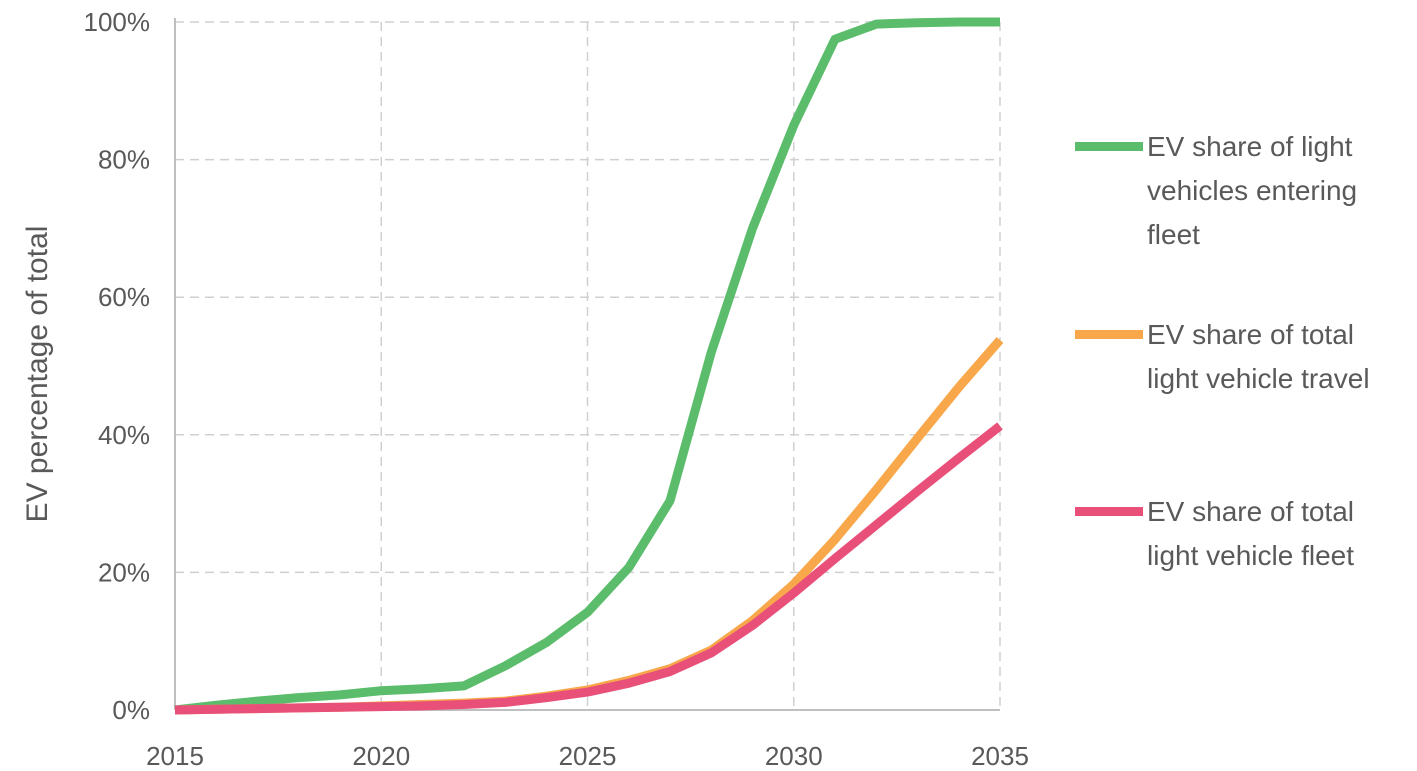 The width and height of the screenshot is (1417, 771). Describe the element at coordinates (1000, 756) in the screenshot. I see `x-tick-label: 2035` at that location.